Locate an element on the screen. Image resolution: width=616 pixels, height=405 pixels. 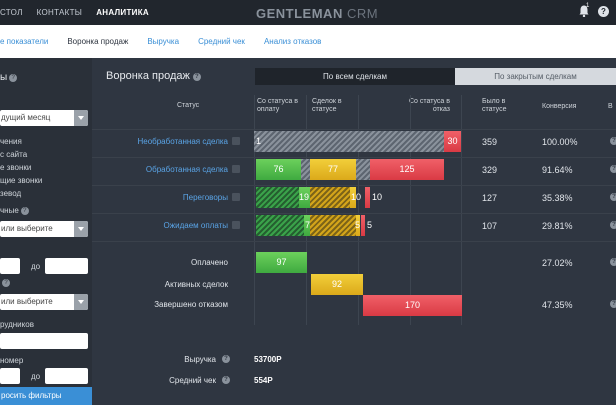
summary-average-check-label: Средний чек is located at coordinates (192, 380).